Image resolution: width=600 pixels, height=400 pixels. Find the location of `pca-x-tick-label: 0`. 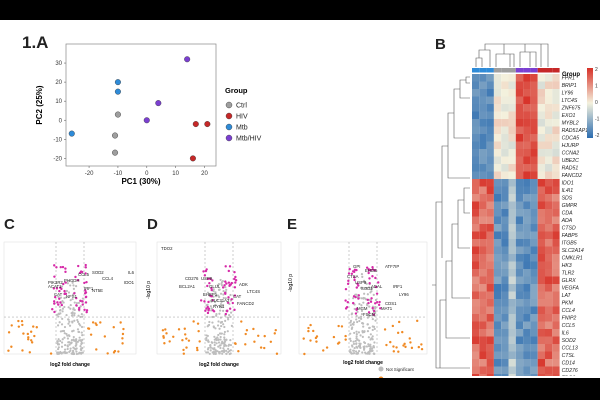

pca-x-tick-label: 0 is located at coordinates (147, 174).